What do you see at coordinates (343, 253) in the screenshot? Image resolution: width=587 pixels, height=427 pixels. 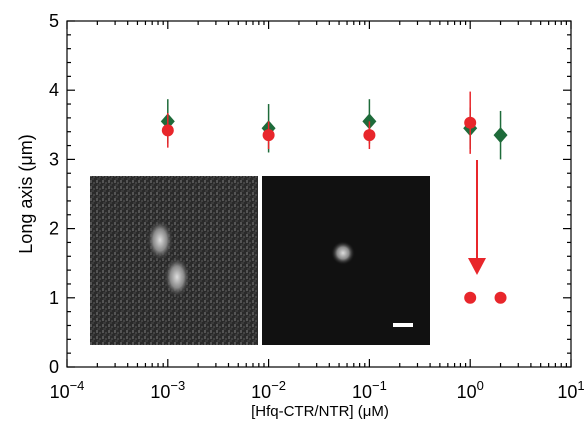 I see `spot` at bounding box center [343, 253].